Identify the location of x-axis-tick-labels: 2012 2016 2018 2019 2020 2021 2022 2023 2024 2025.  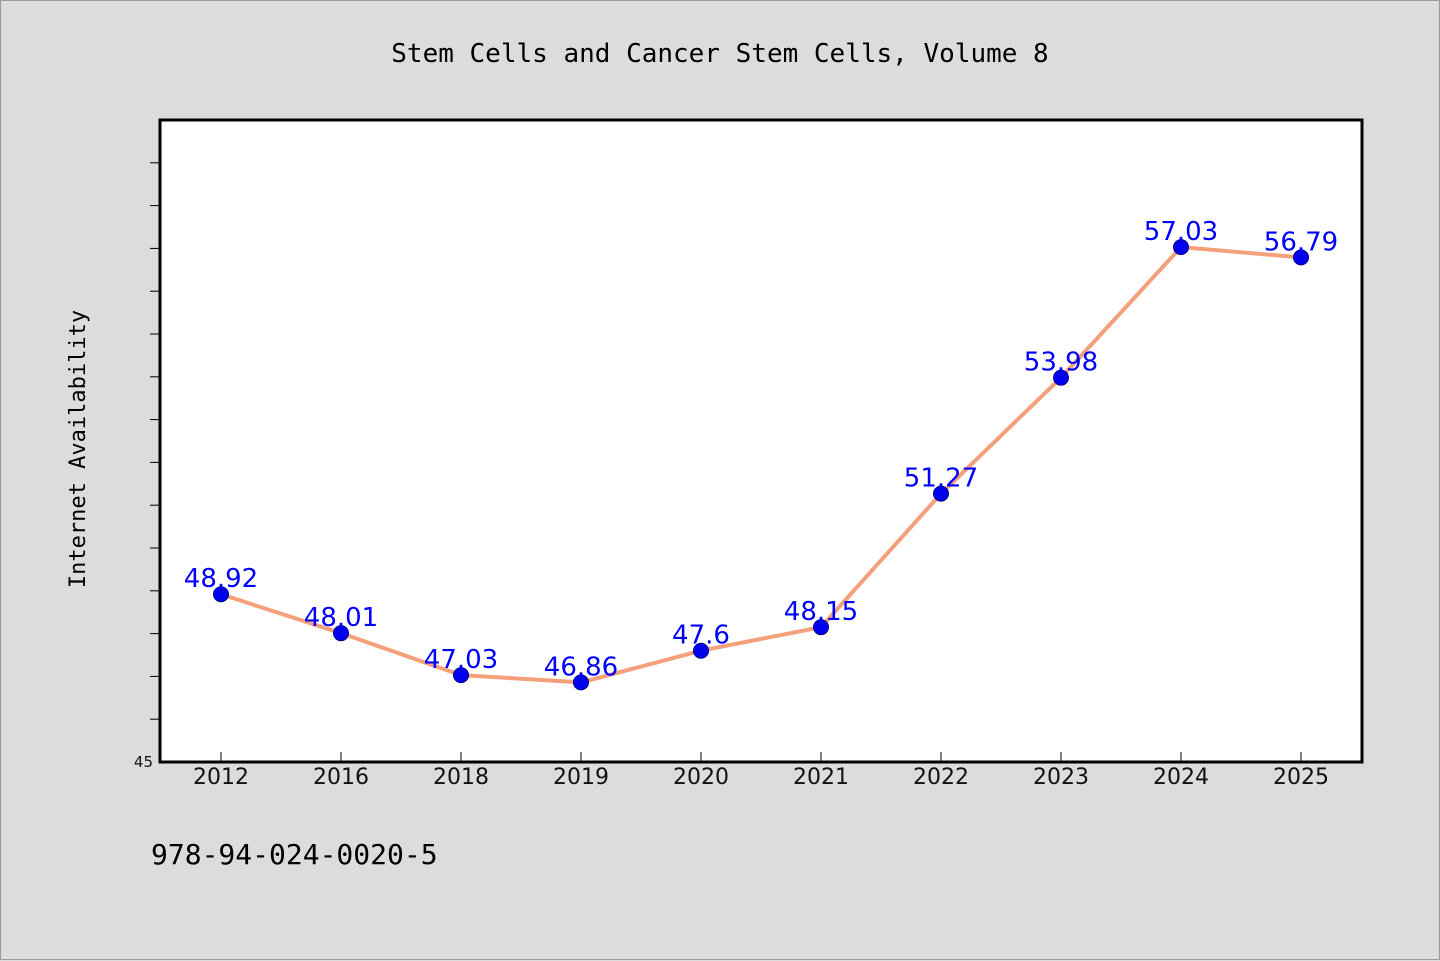
(761, 777).